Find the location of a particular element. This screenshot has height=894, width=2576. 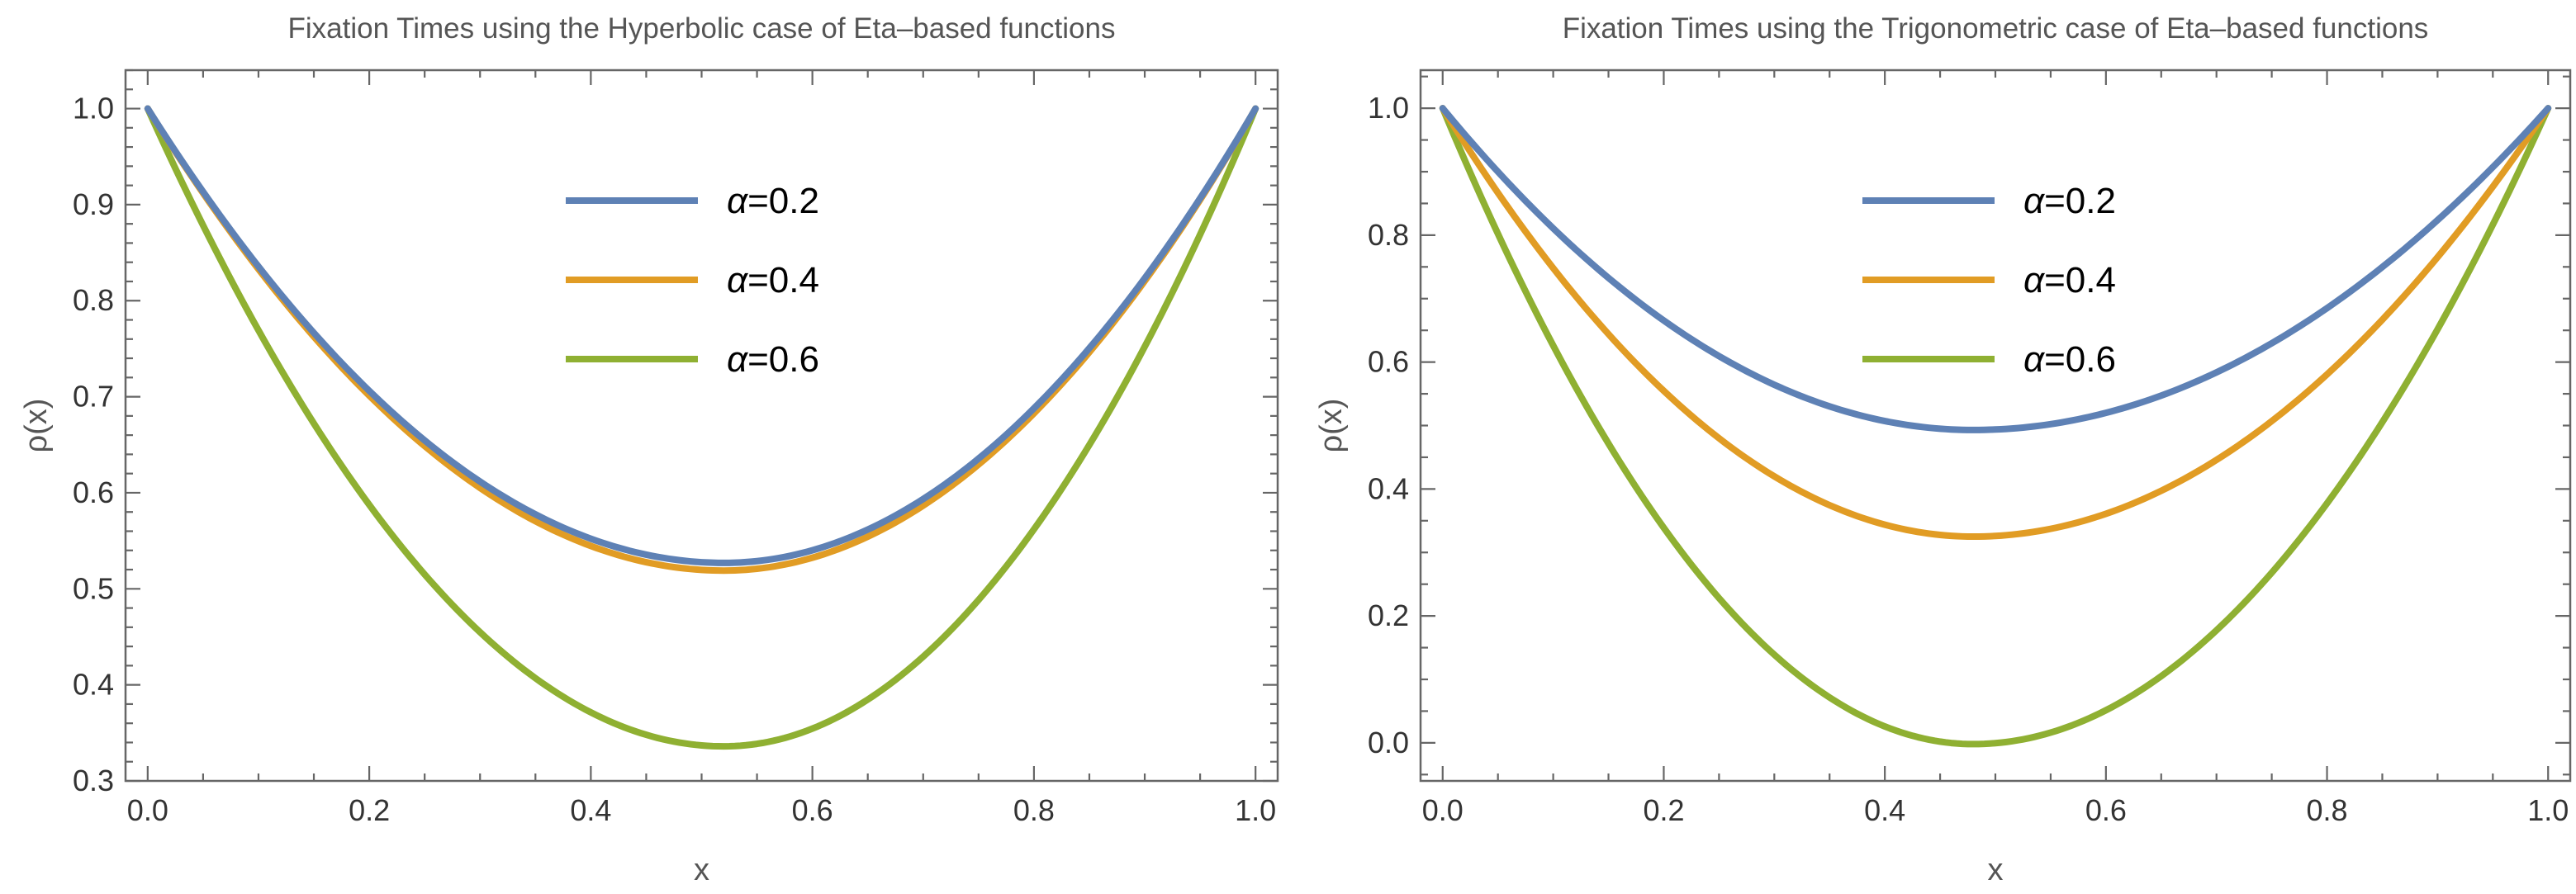

y-tick-label: 0.9 is located at coordinates (93, 204).